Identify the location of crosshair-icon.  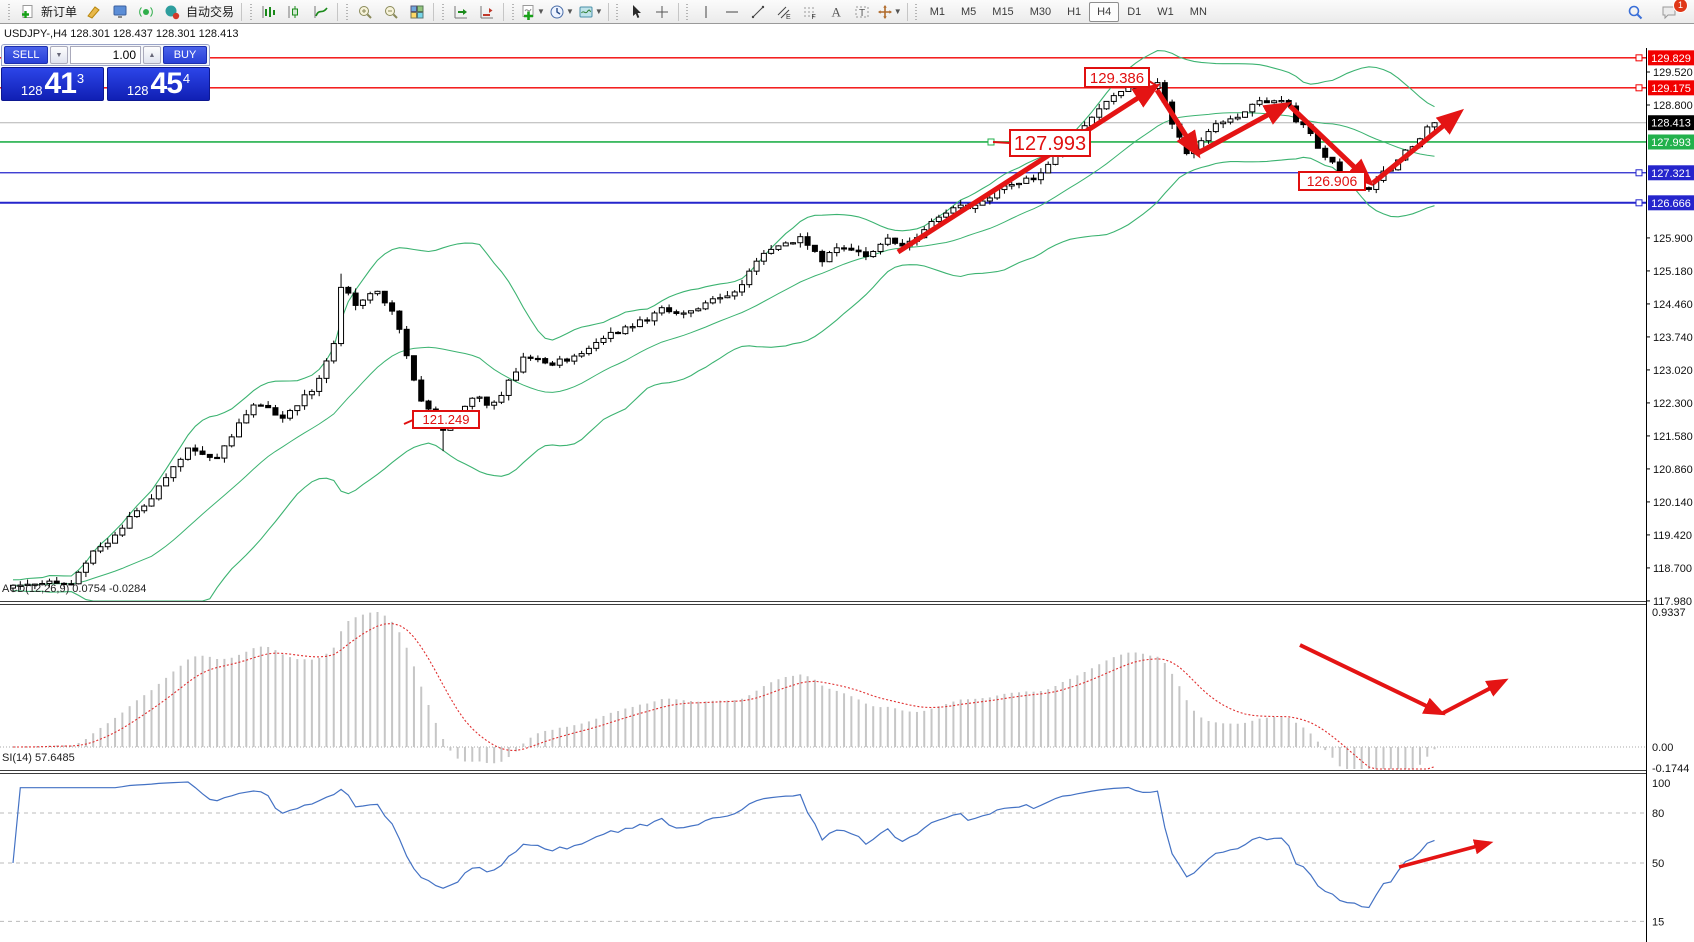
(661, 11).